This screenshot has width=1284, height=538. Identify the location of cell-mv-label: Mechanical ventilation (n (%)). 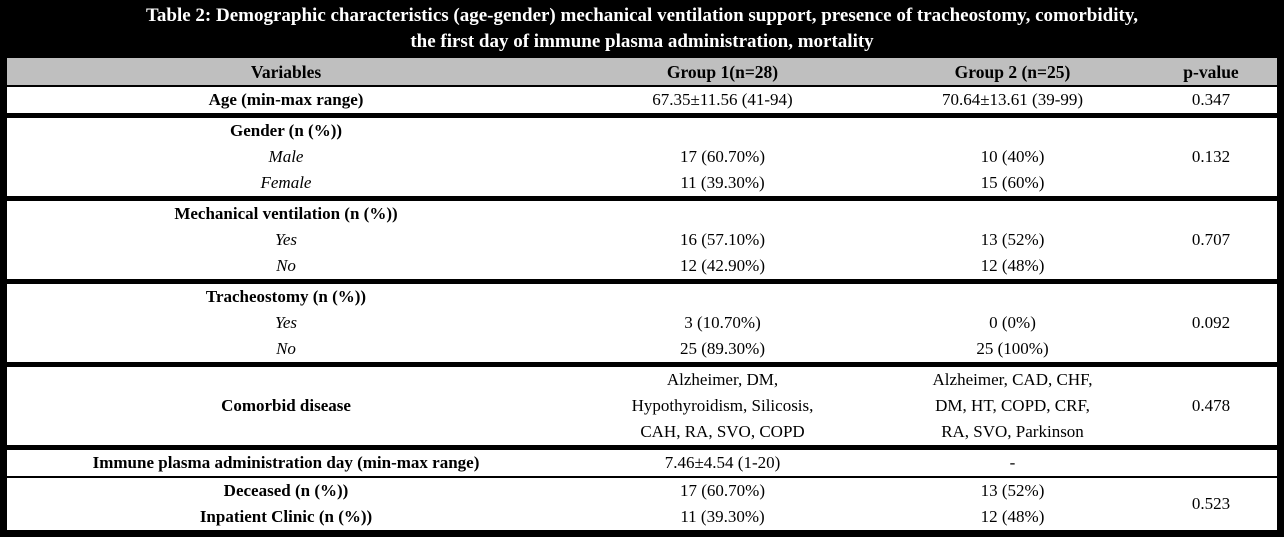
(286, 213).